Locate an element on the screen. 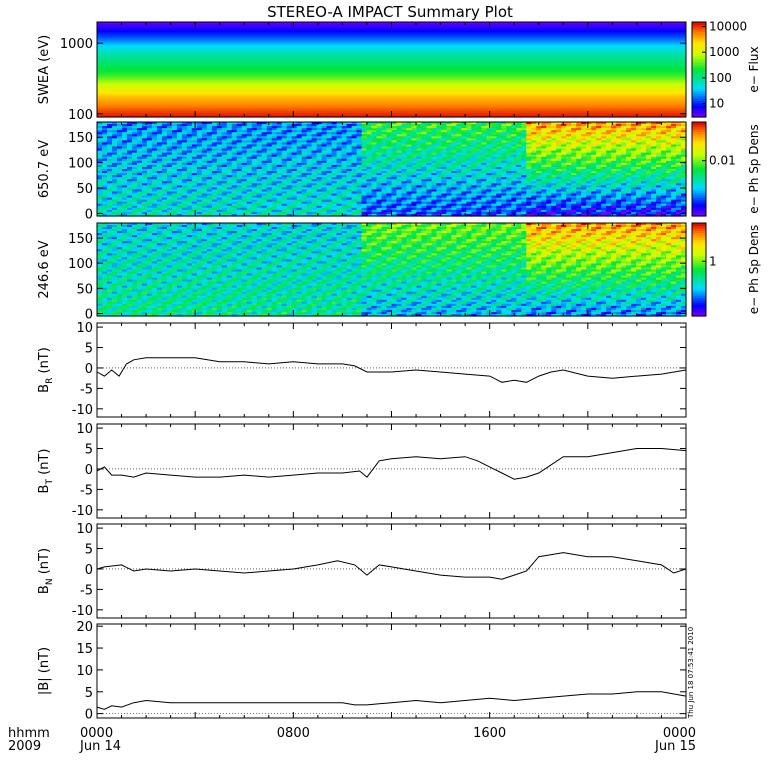 This screenshot has width=780, height=780. swea-band is located at coordinates (391, 62).